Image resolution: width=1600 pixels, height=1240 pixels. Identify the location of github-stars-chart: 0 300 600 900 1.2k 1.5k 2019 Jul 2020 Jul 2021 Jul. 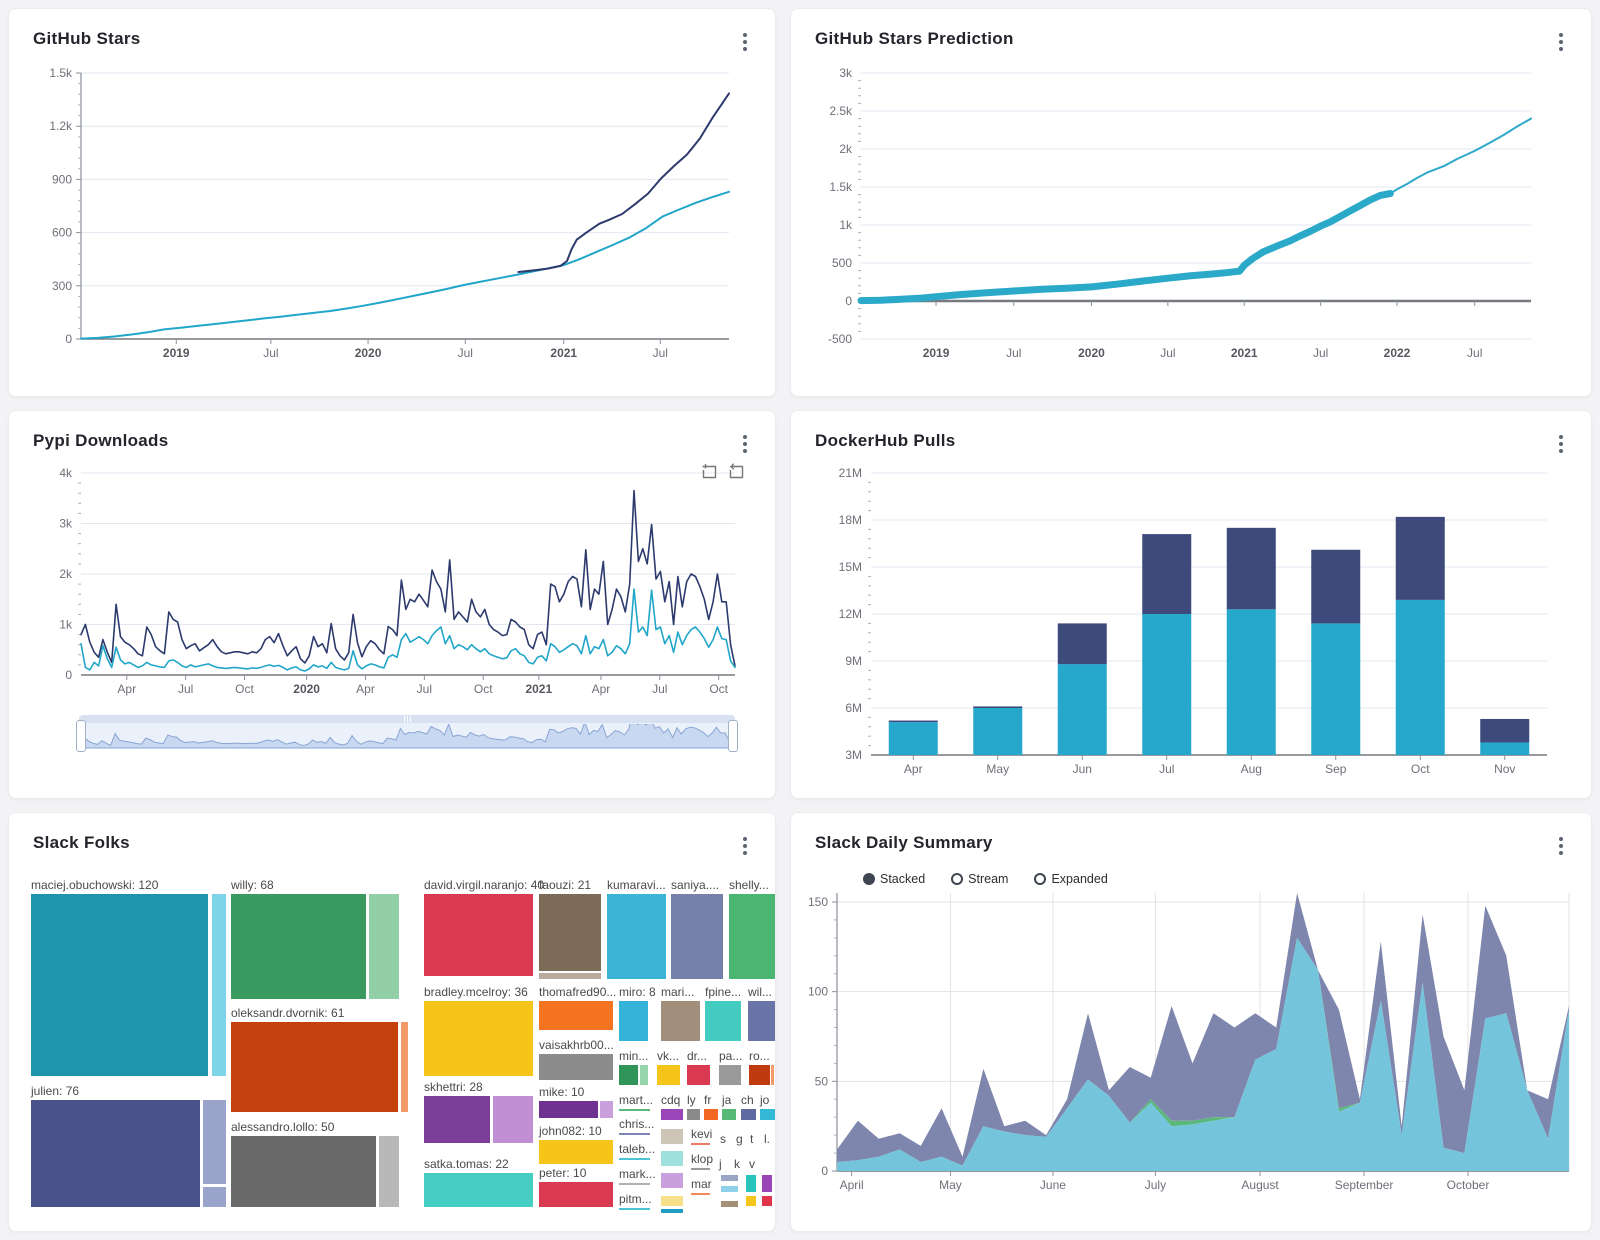
(392, 220).